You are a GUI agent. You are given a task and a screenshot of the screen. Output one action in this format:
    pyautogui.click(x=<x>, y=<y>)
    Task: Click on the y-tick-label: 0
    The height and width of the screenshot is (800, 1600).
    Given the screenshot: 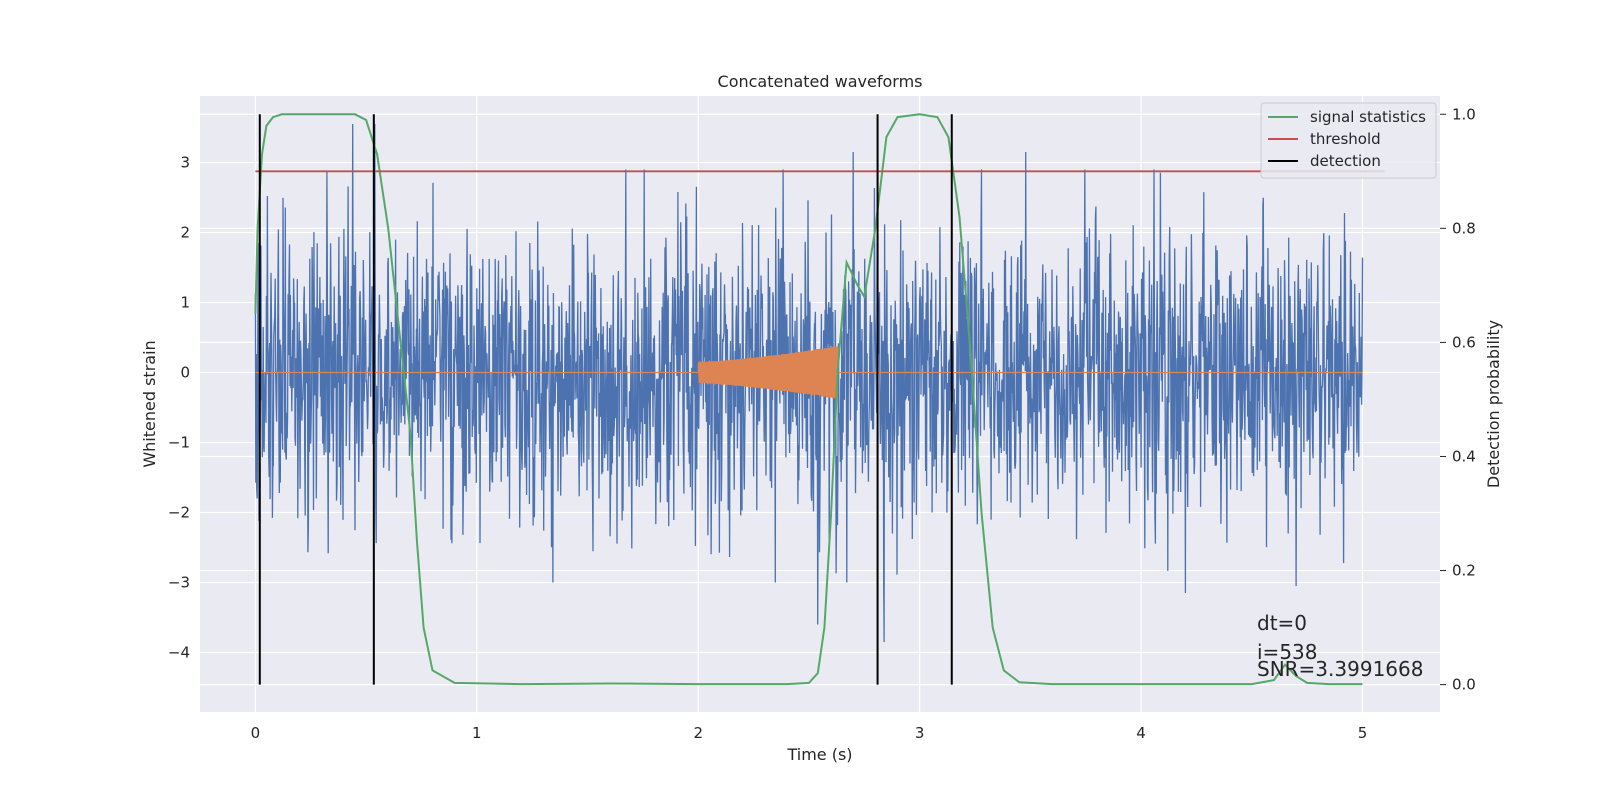 What is the action you would take?
    pyautogui.click(x=185, y=373)
    